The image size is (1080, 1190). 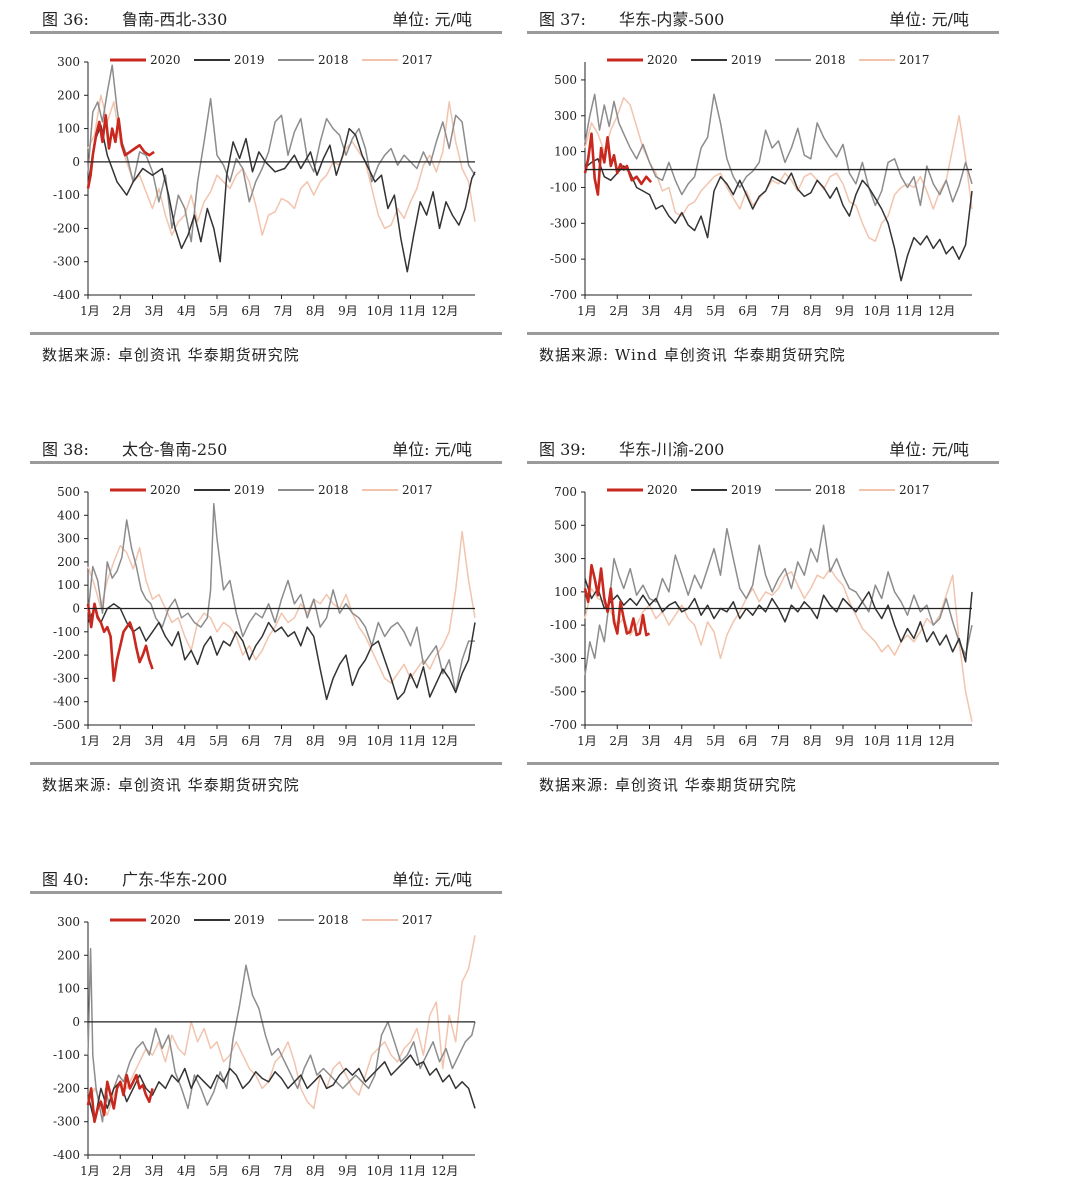 What do you see at coordinates (68, 95) in the screenshot?
I see `y-tick-label: 200` at bounding box center [68, 95].